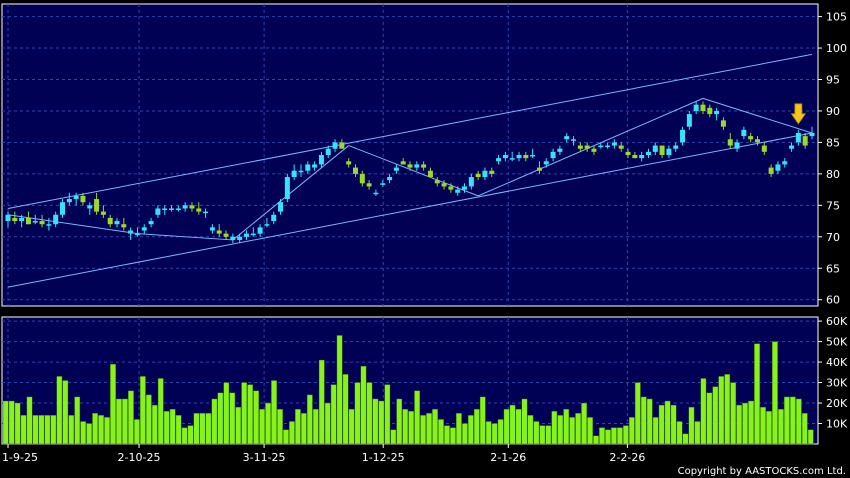 Image resolution: width=850 pixels, height=478 pixels. What do you see at coordinates (383, 457) in the screenshot?
I see `date-tick-label: 1-12-25` at bounding box center [383, 457].